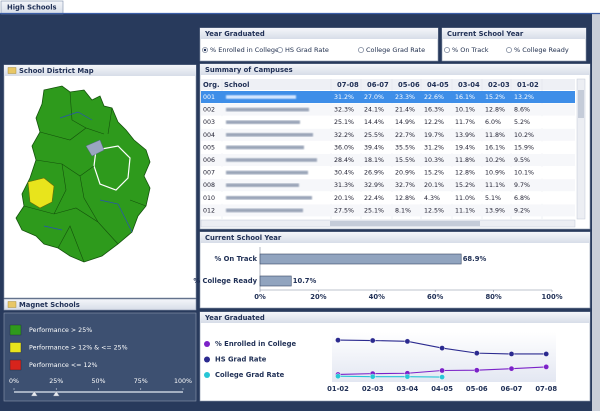 This screenshot has width=600, height=411. What do you see at coordinates (522, 110) in the screenshot?
I see `table-cell: 8.6%` at bounding box center [522, 110].